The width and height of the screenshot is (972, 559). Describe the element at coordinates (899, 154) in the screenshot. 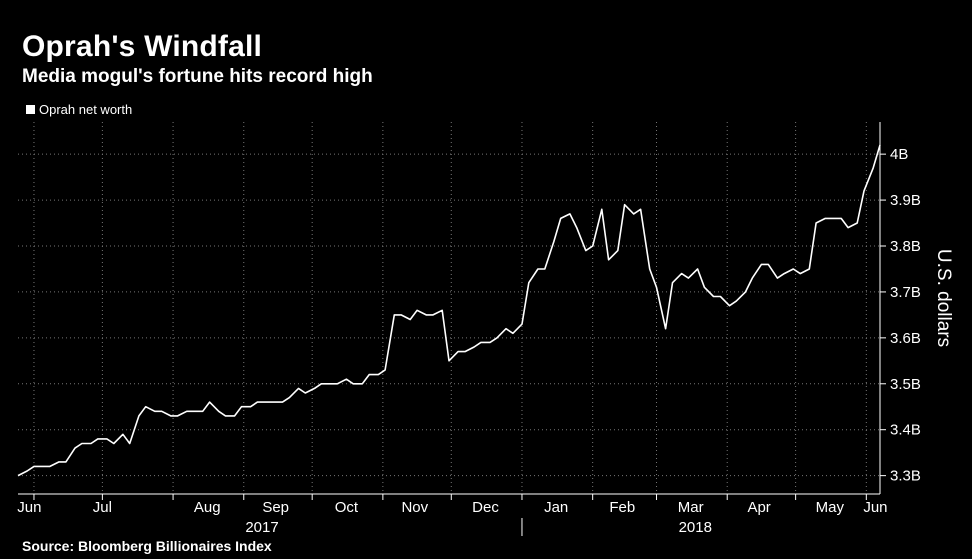

I see `y-tick-label: 4B` at that location.